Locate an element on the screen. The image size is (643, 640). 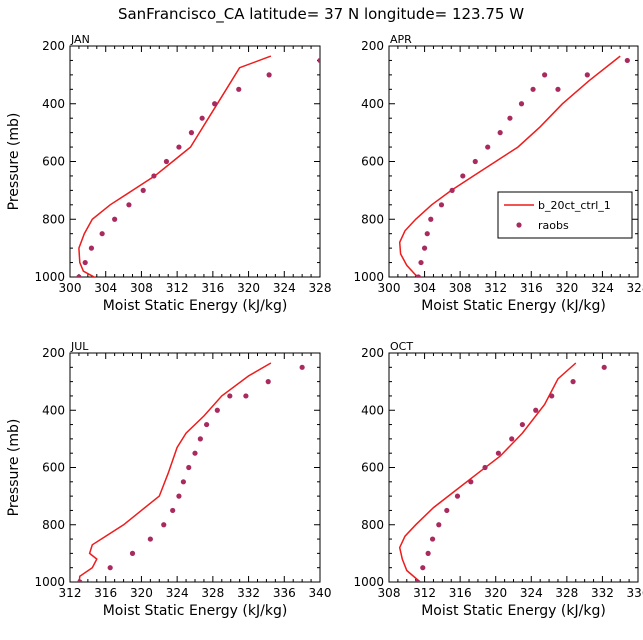
panel-label-jan: JAN is located at coordinates (80, 39).